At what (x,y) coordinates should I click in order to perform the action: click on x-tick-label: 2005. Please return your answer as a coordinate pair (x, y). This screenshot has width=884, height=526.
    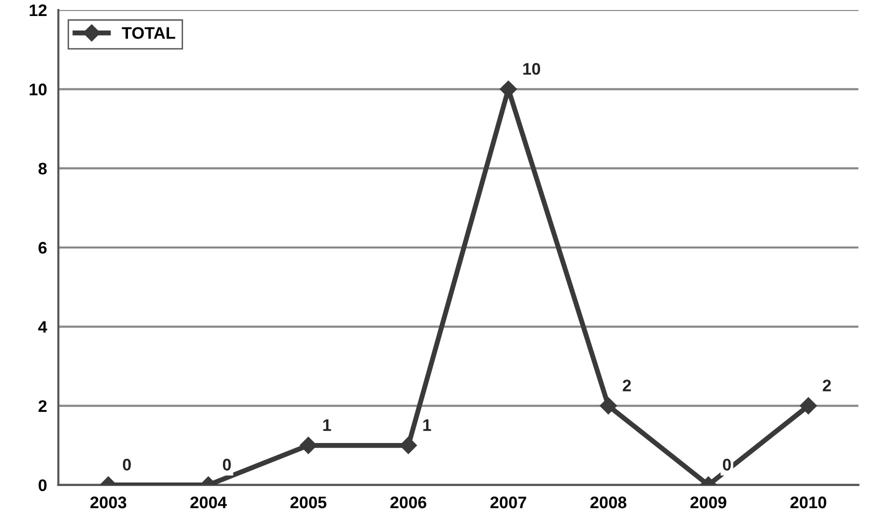
    Looking at the image, I should click on (308, 502).